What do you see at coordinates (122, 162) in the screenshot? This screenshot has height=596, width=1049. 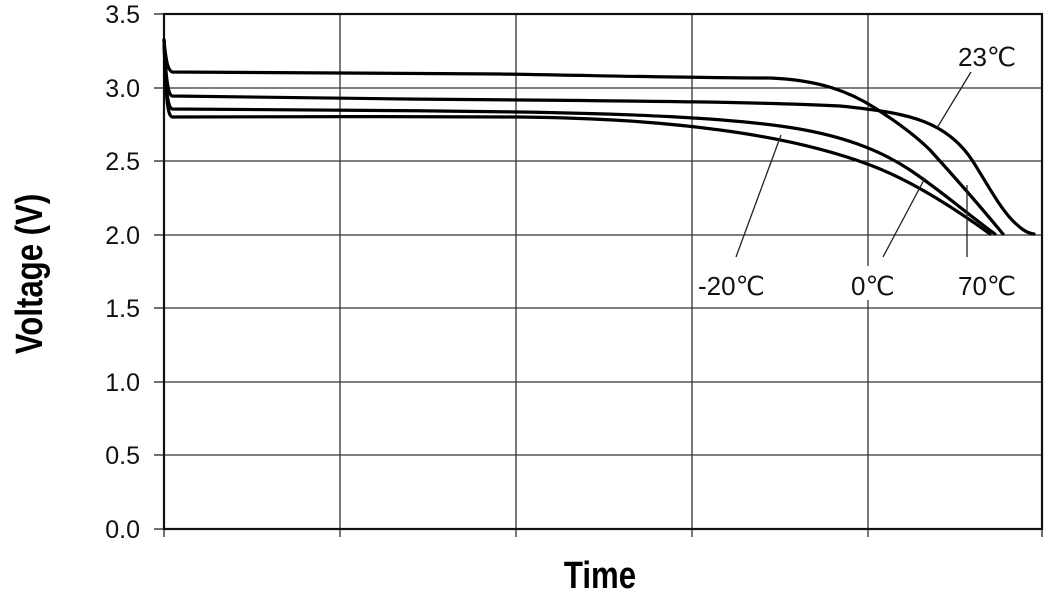 I see `y-tick-label: 2.5` at bounding box center [122, 162].